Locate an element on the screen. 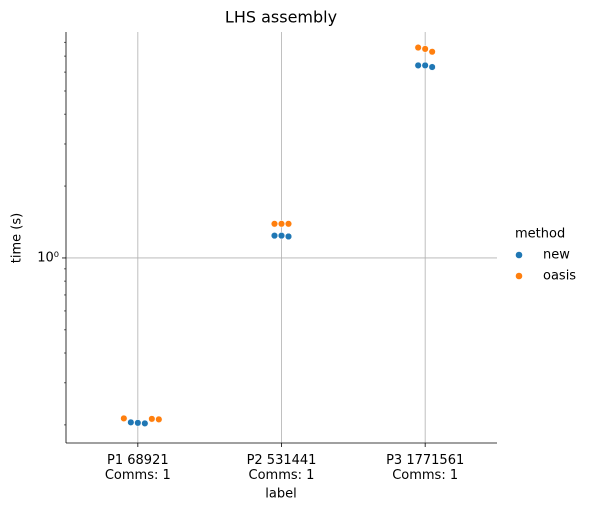 The height and width of the screenshot is (512, 590). chart-title: LHS assembly is located at coordinates (281, 17).